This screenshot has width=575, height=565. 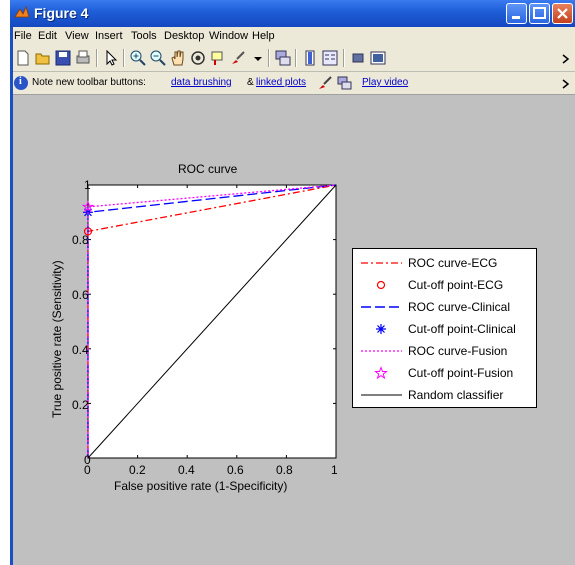 I want to click on legend-entry: Random classifier, so click(x=445, y=395).